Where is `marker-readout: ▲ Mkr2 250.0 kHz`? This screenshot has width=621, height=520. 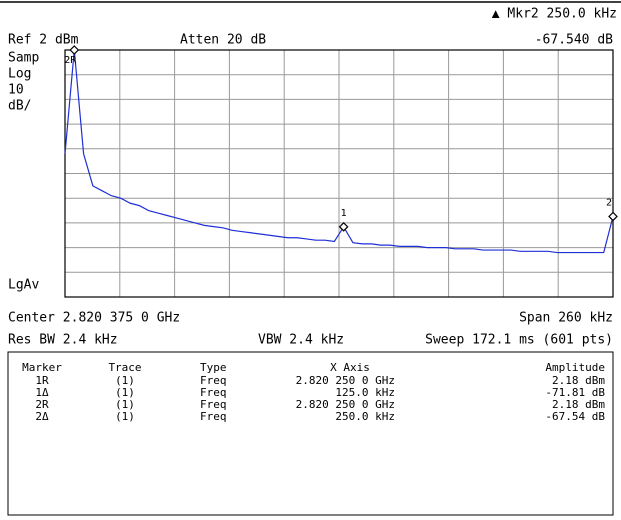
marker-readout: ▲ Mkr2 250.0 kHz is located at coordinates (554, 14).